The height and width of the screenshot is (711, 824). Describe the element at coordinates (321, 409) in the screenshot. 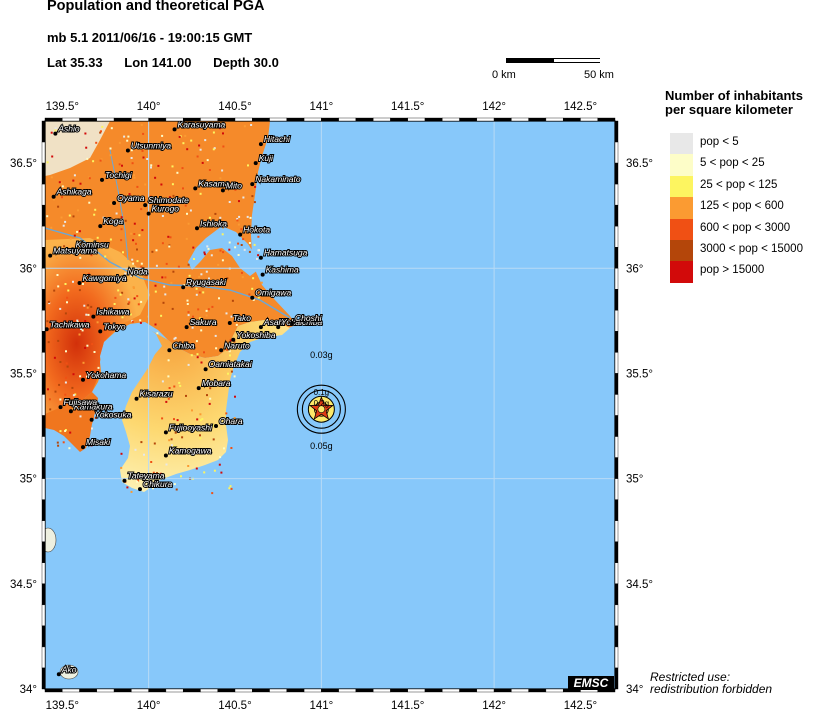

I see `pga-ring` at that location.